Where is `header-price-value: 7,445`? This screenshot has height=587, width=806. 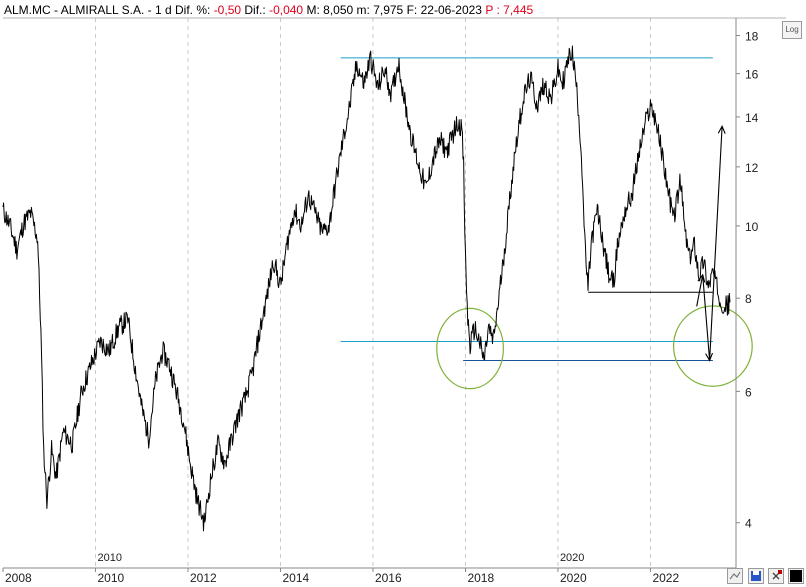 header-price-value: 7,445 is located at coordinates (518, 10).